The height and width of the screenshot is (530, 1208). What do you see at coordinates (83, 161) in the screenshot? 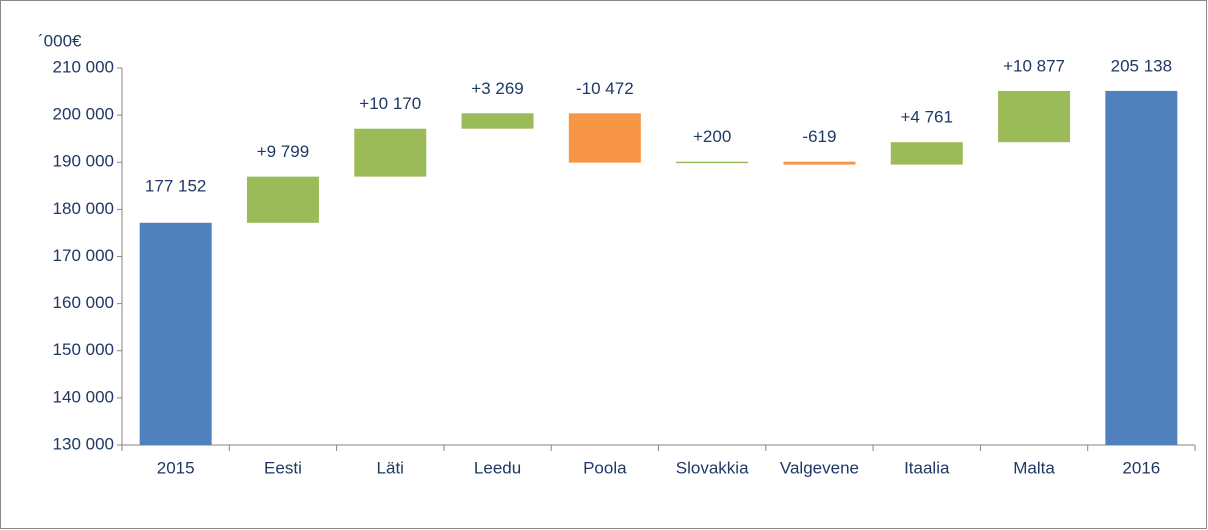
I see `y-tick-label: 190 000` at bounding box center [83, 161].